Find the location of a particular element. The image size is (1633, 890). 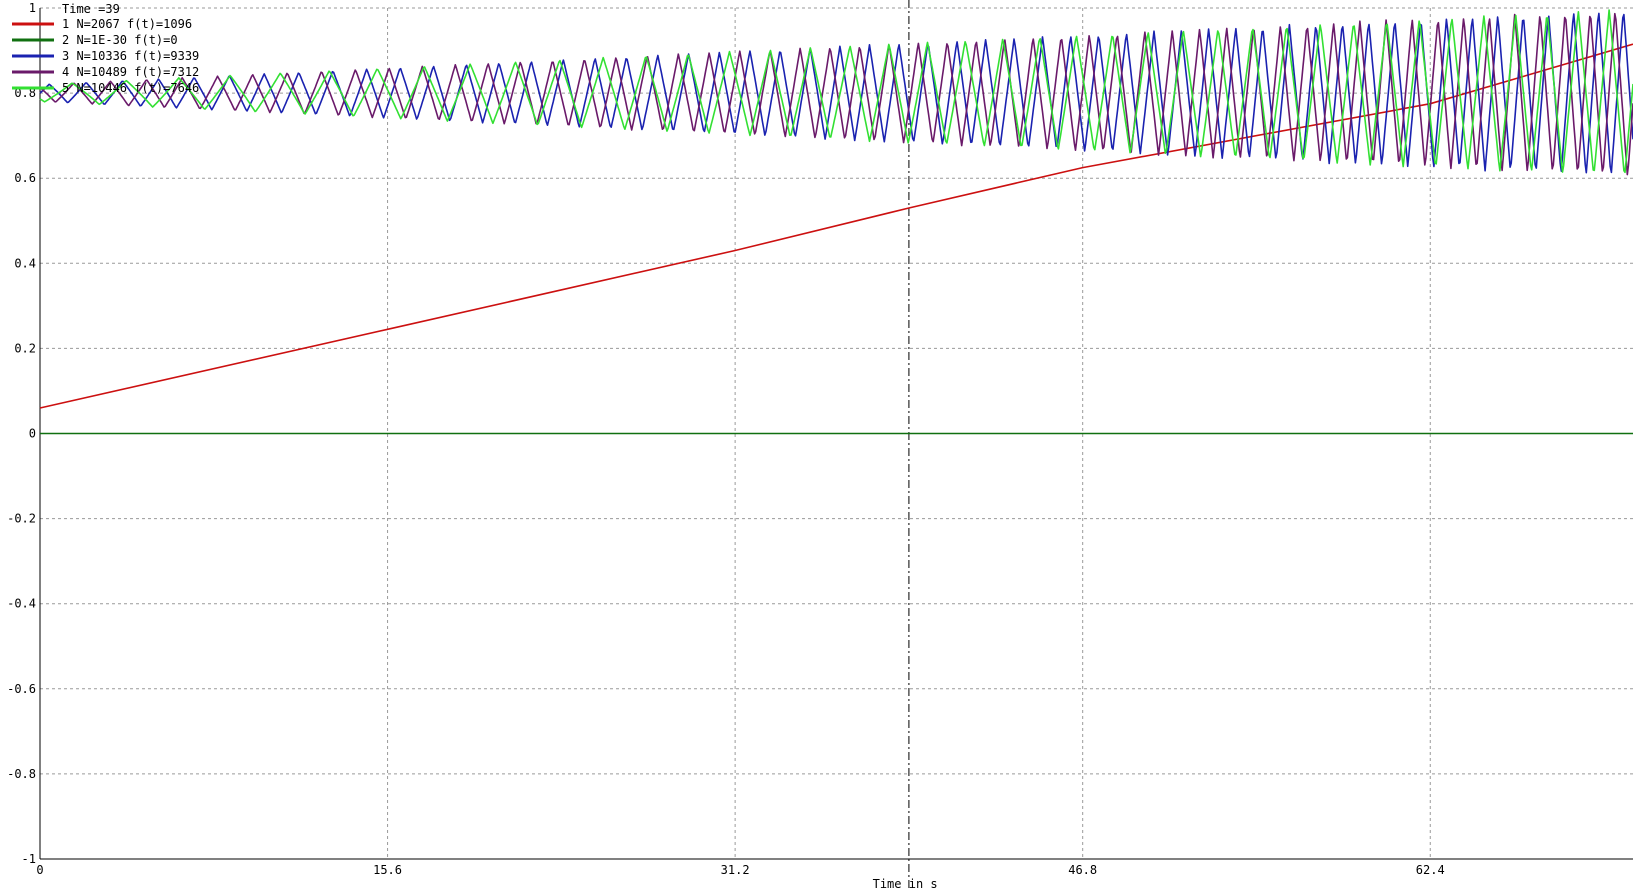

y-tick-label: 1 is located at coordinates (32, 8).